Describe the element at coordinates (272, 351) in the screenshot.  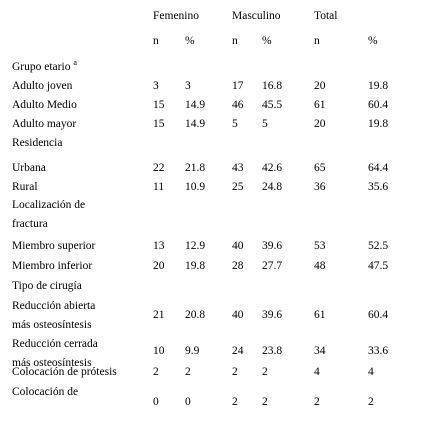
I see `cell: 23.8` at that location.